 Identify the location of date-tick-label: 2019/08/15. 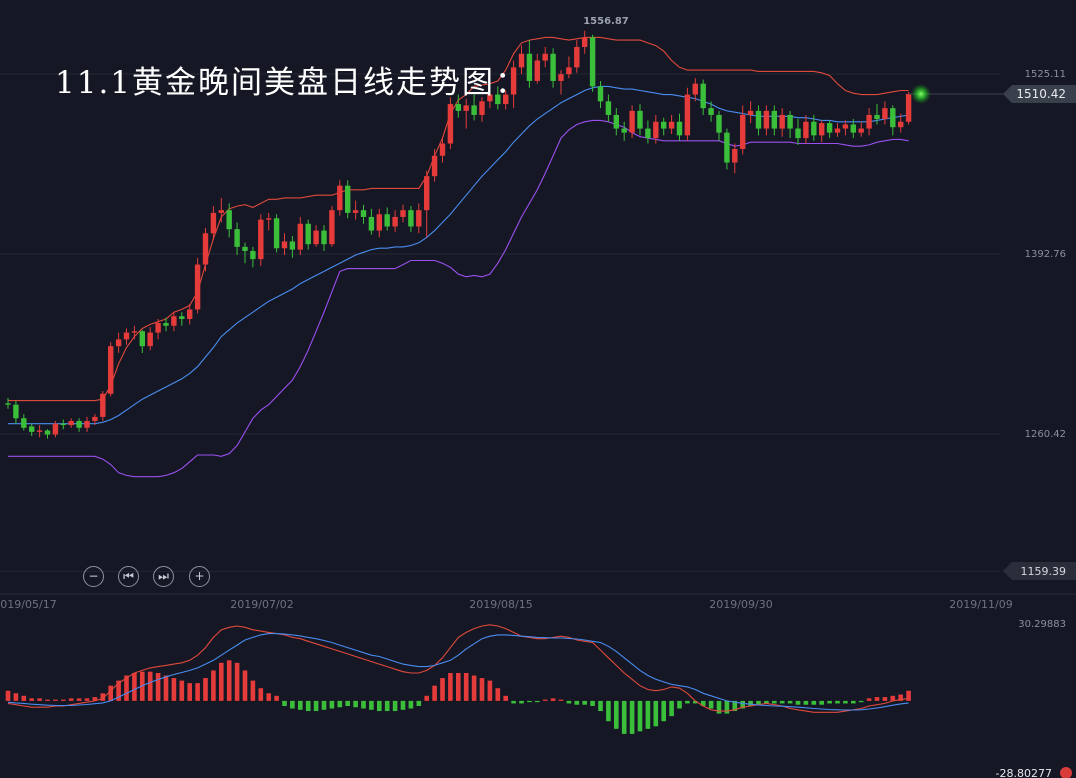
(500, 604).